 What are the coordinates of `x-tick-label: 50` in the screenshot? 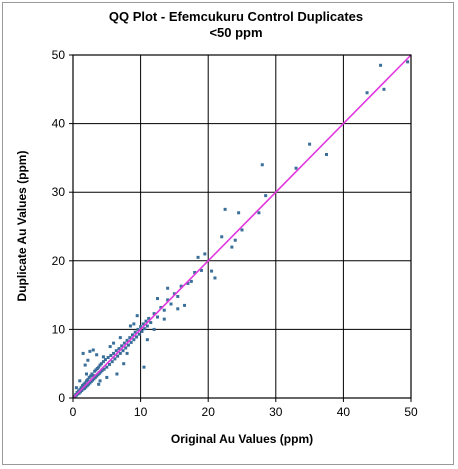 It's located at (411, 412).